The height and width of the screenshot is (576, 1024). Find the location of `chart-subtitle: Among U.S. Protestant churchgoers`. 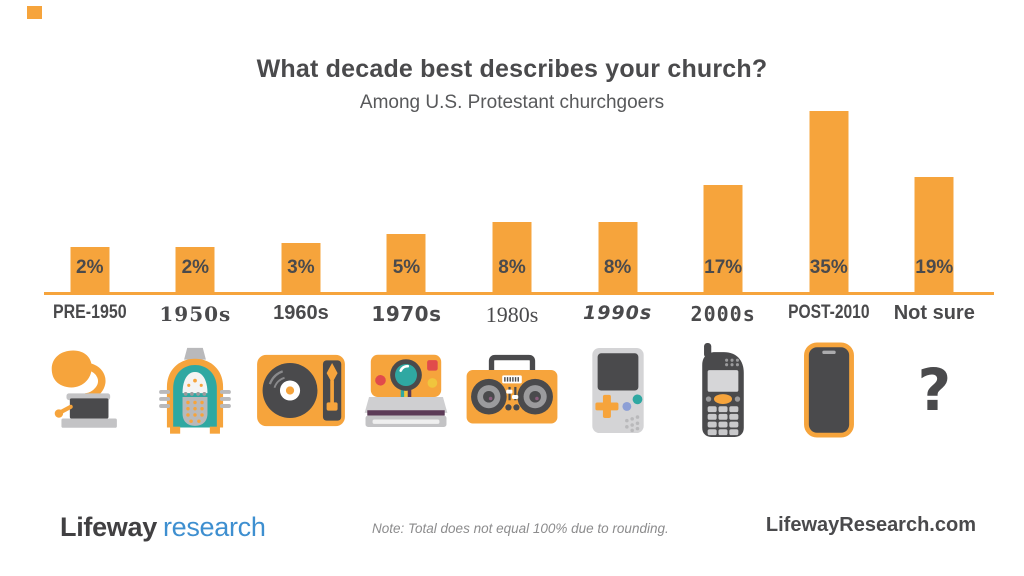

chart-subtitle: Among U.S. Protestant churchgoers is located at coordinates (512, 102).